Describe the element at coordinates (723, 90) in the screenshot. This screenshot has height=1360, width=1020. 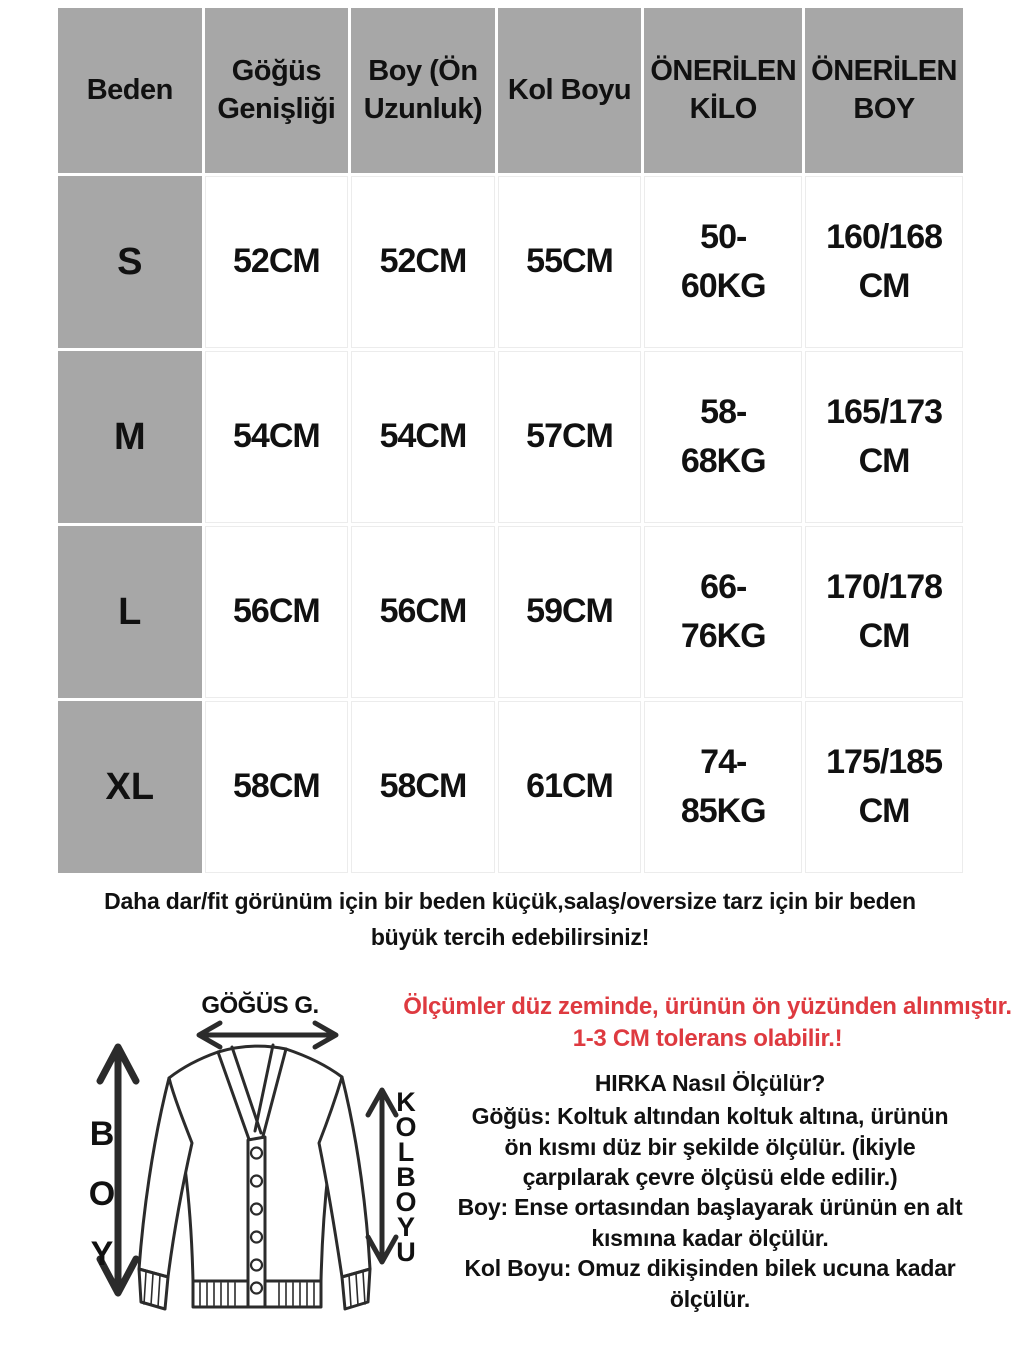
I see `column-header-recommended-weight: ÖNERİLEN KİLO` at that location.